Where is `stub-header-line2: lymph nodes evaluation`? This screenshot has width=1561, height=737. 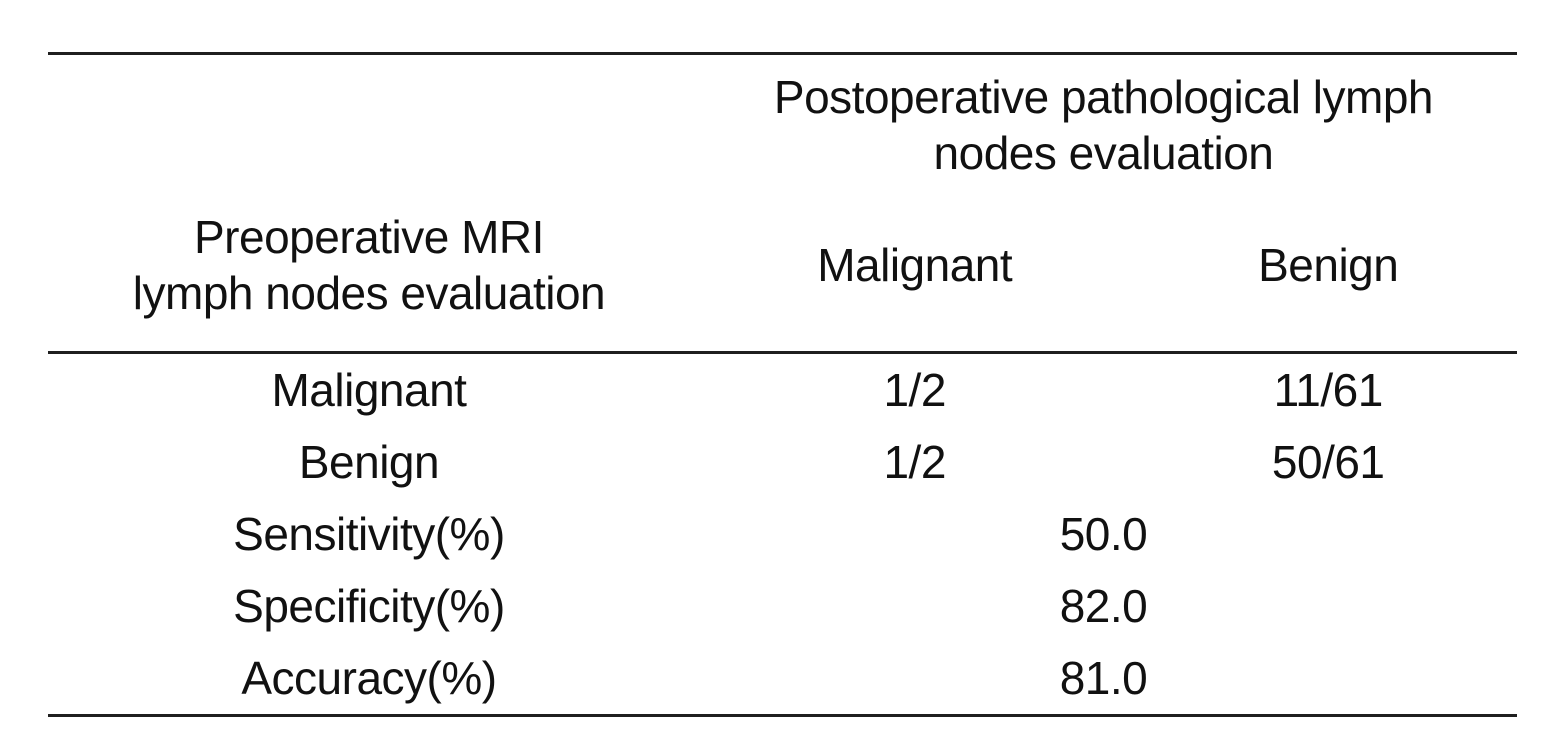
stub-header-line2: lymph nodes evaluation is located at coordinates (369, 293).